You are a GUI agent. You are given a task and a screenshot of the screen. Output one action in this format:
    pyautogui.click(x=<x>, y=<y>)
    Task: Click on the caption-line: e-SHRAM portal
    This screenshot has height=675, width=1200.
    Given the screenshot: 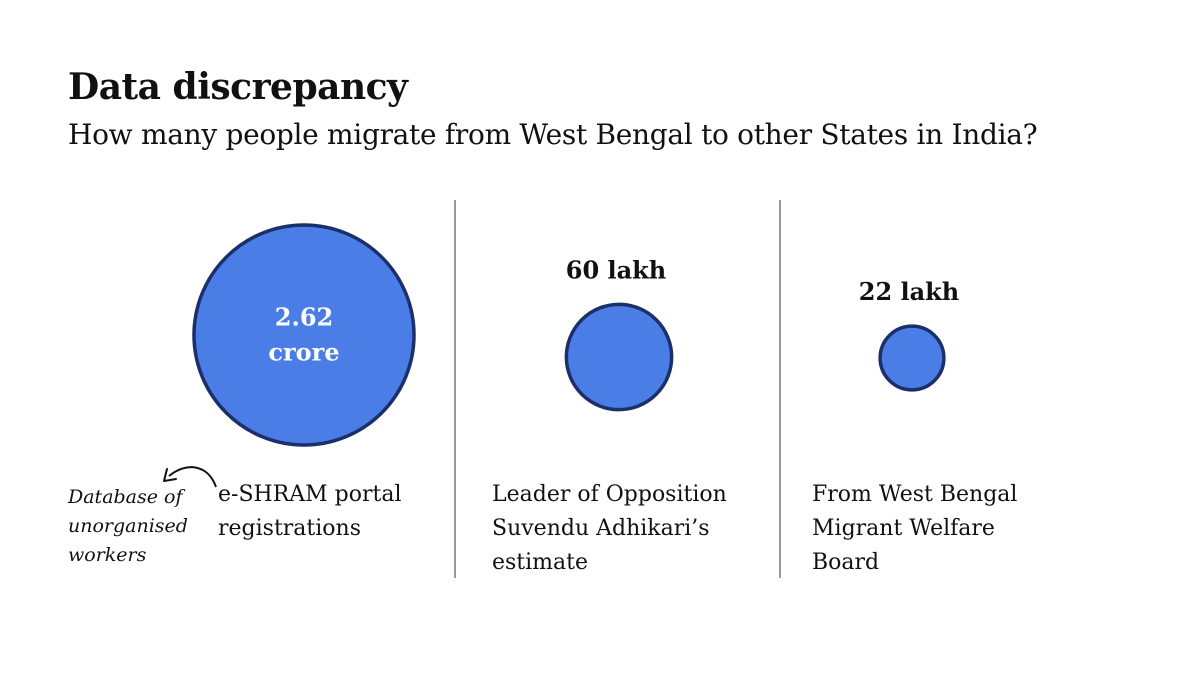 What is the action you would take?
    pyautogui.click(x=310, y=494)
    